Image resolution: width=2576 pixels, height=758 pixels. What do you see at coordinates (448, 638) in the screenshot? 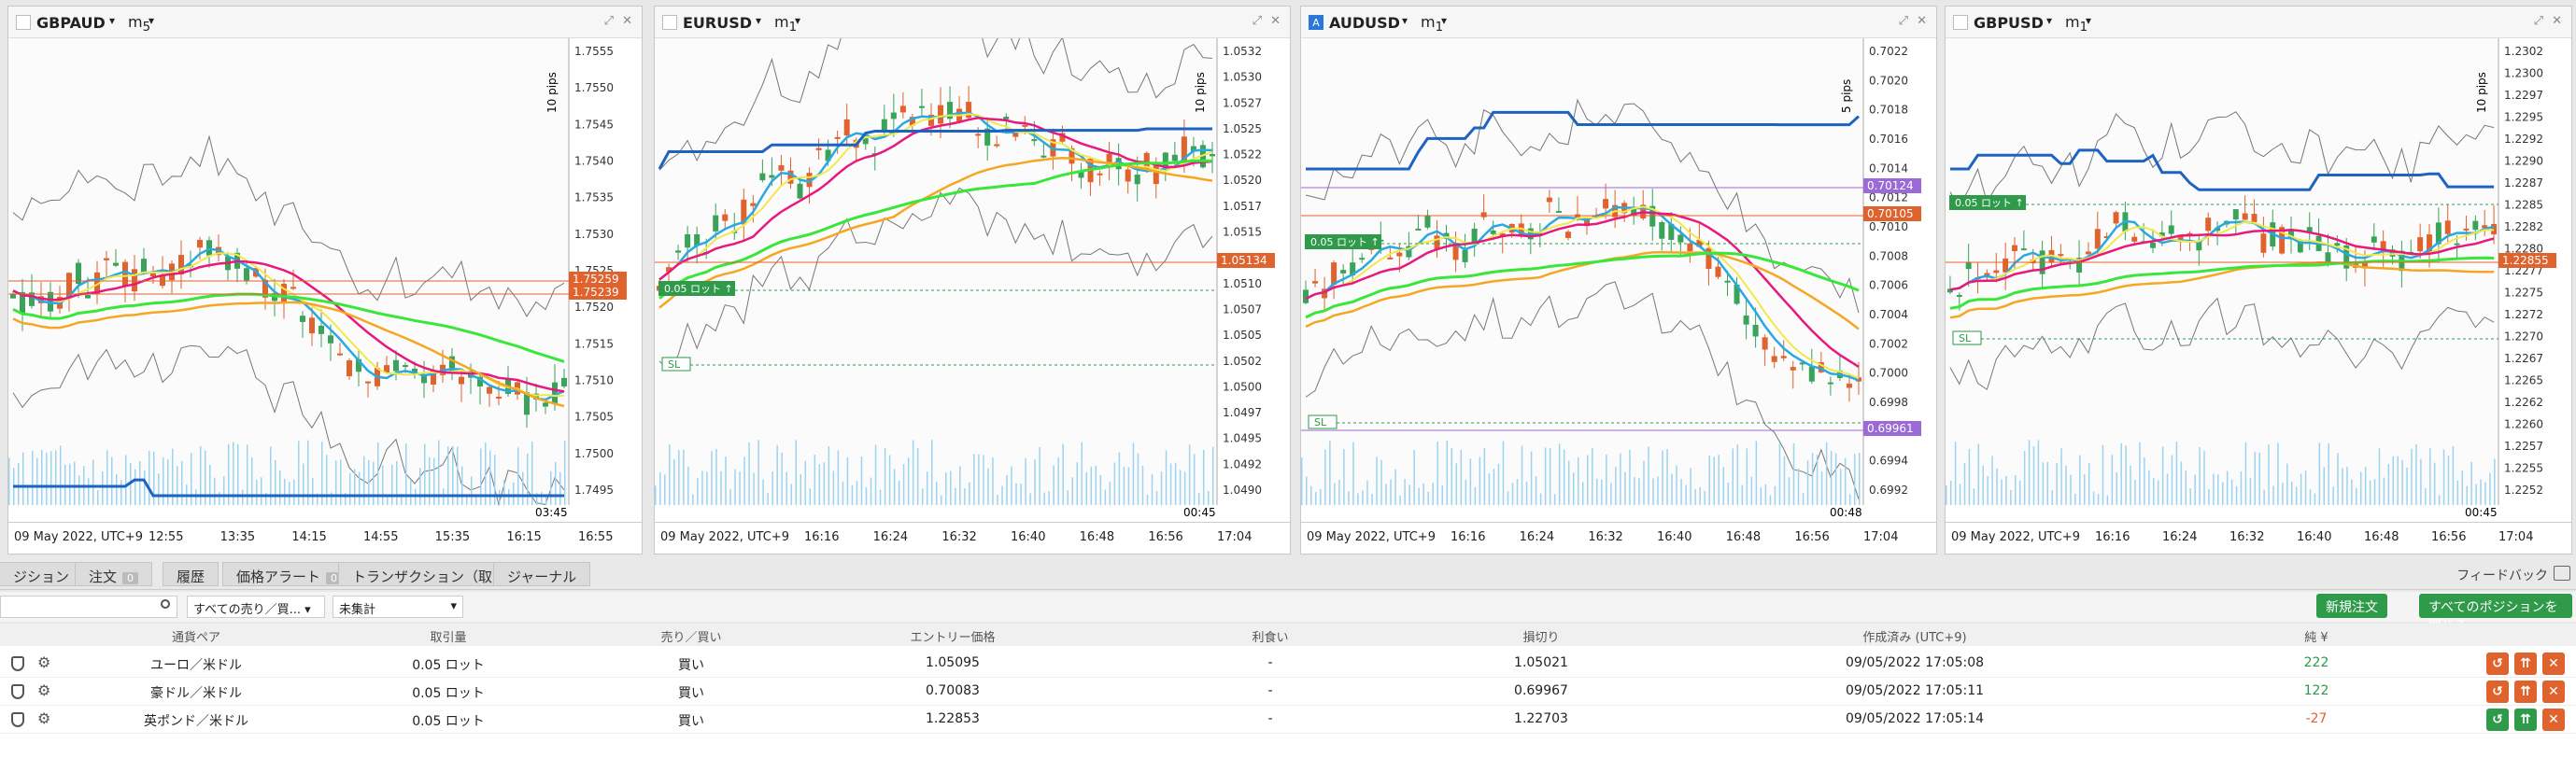
I see `column-header: 取引量` at bounding box center [448, 638].